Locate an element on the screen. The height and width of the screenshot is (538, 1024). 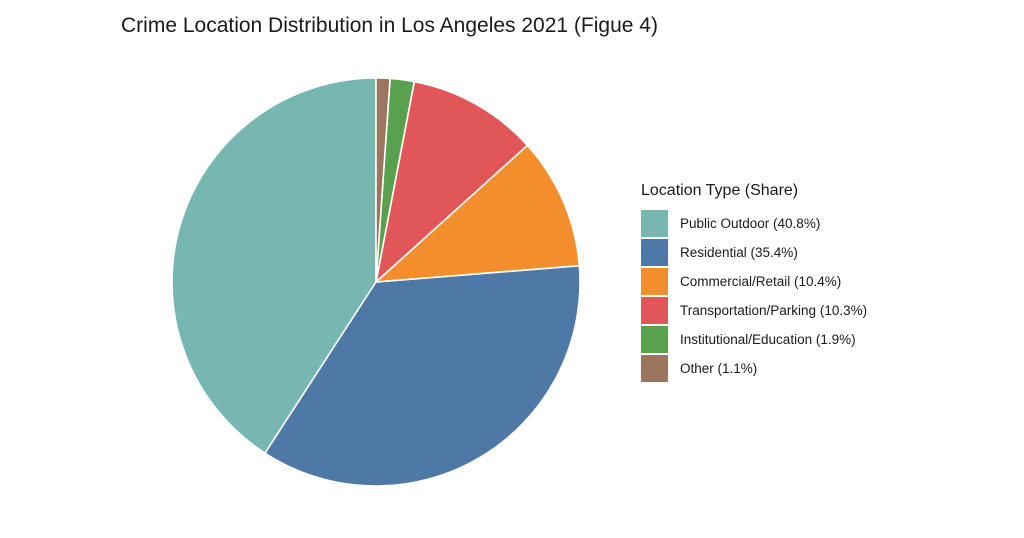
pie-slice-residential is located at coordinates (422, 375).